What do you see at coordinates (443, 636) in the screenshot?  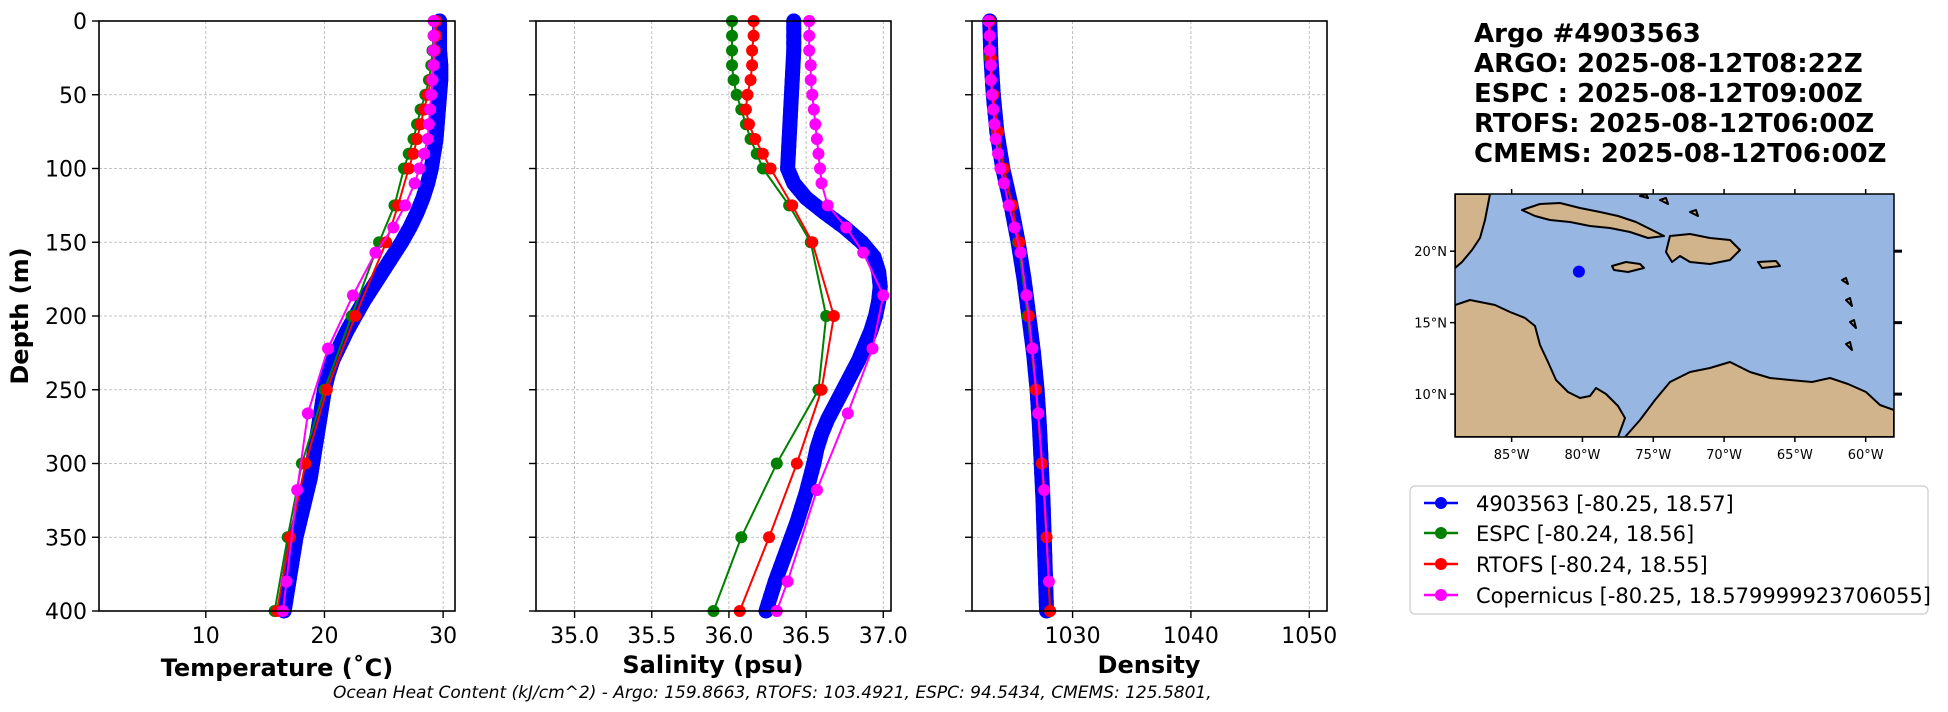 I see `temperature-xtick-label: 30` at bounding box center [443, 636].